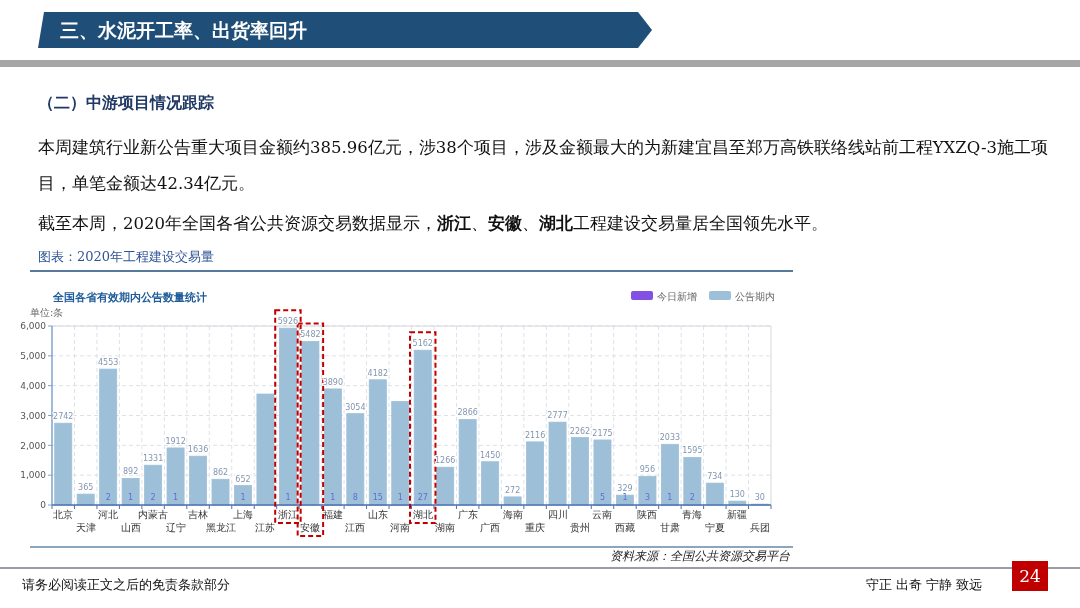 Image resolution: width=1080 pixels, height=608 pixels. Describe the element at coordinates (490, 527) in the screenshot. I see `x-tick-label: 广西` at that location.